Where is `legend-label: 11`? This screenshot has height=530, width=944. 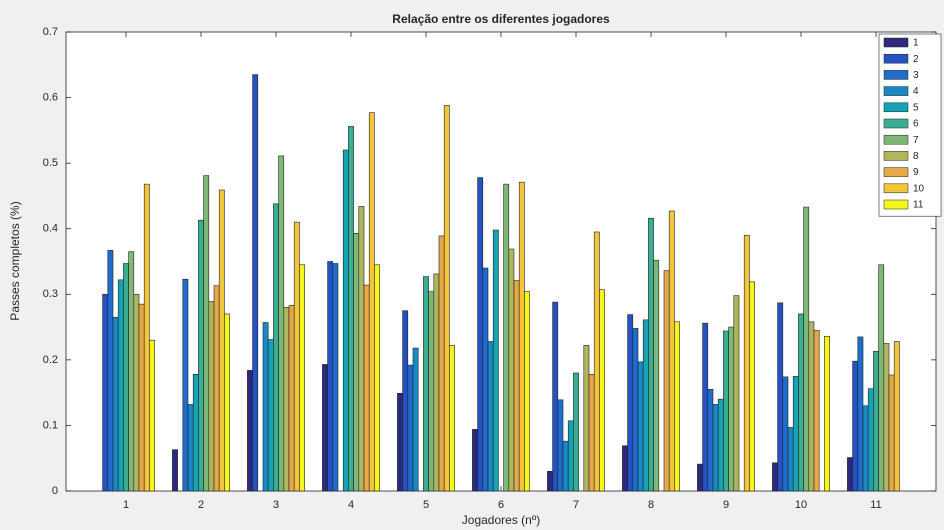 legend-label: 11 is located at coordinates (918, 205).